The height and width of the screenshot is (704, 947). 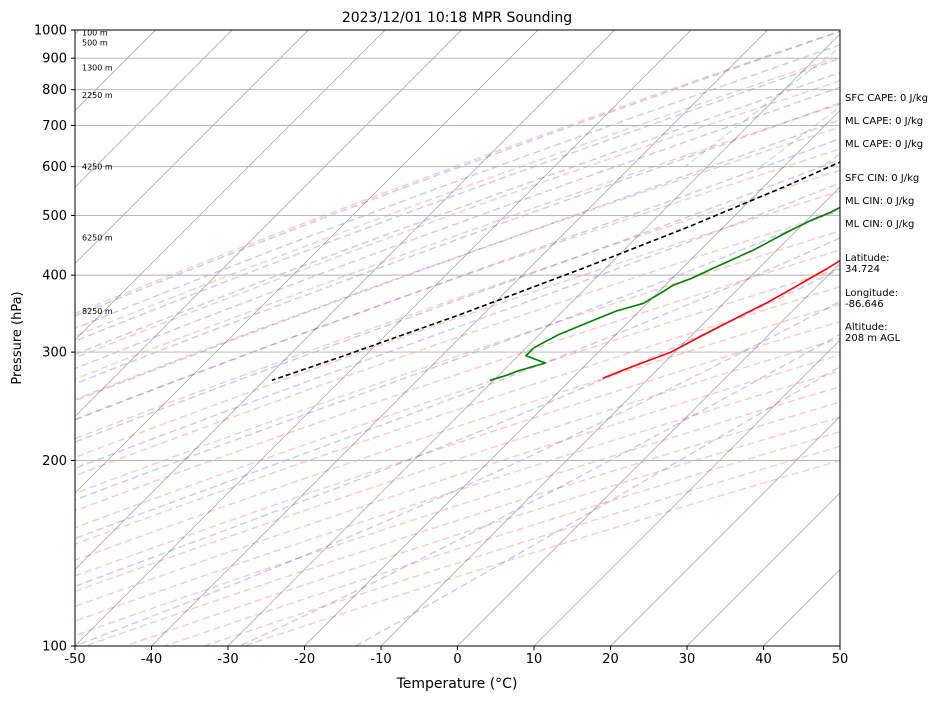 What do you see at coordinates (872, 338) in the screenshot?
I see `altitude-value: 208 m AGL` at bounding box center [872, 338].